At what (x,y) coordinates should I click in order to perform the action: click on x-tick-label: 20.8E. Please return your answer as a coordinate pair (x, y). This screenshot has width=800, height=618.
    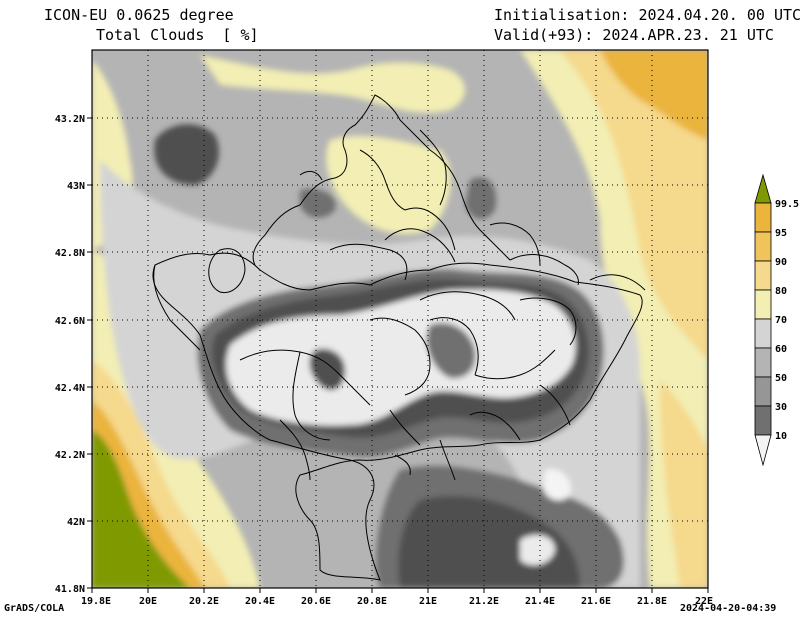
    Looking at the image, I should click on (372, 601).